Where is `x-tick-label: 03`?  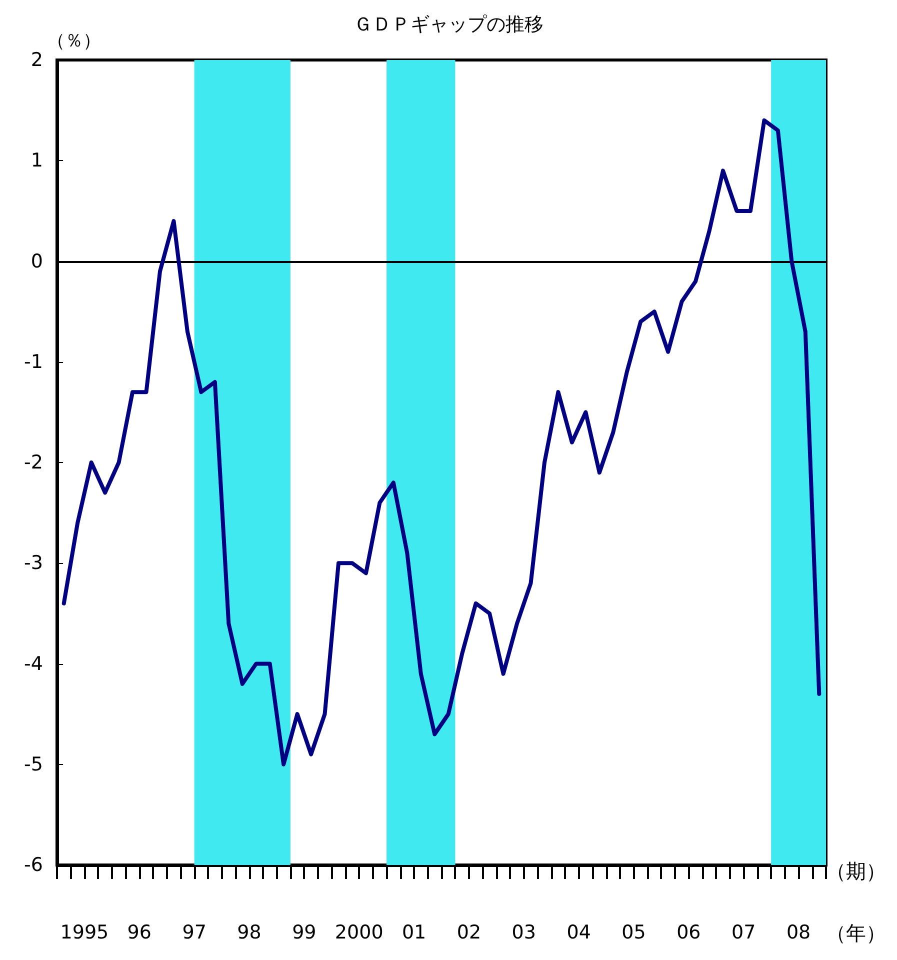 x-tick-label: 03 is located at coordinates (524, 933).